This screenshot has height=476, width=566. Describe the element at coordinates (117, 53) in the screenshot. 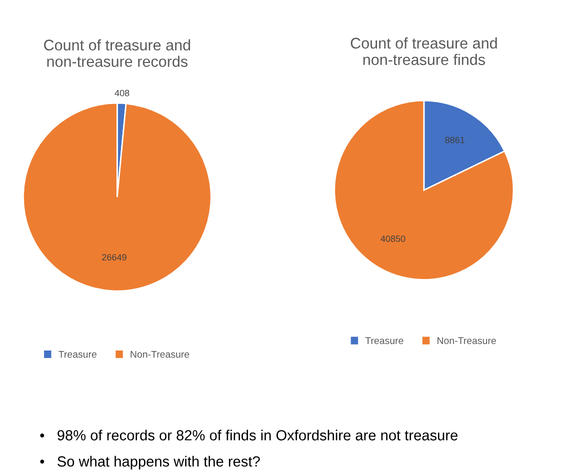

I see `chart-title: Count of treasure and non-treasure records` at that location.